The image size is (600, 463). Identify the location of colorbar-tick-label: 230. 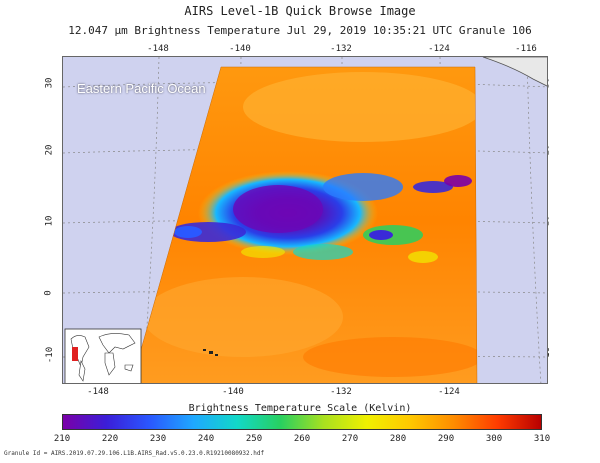
(158, 439).